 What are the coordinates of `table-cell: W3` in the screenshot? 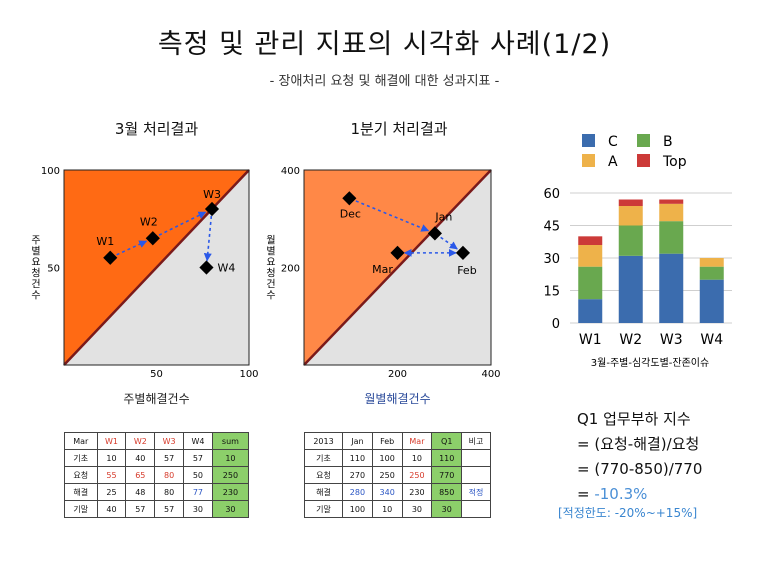 It's located at (169, 441).